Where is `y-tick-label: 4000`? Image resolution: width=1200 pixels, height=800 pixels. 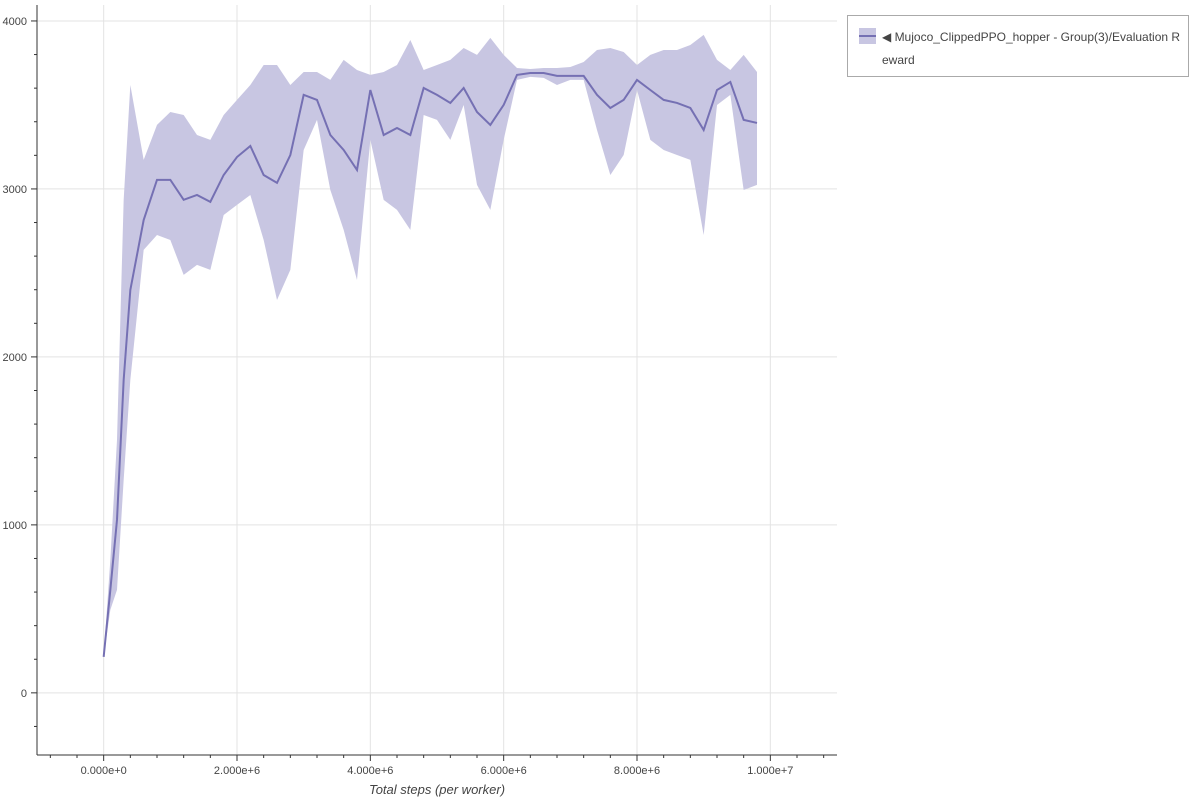 y-tick-label: 4000 is located at coordinates (15, 22).